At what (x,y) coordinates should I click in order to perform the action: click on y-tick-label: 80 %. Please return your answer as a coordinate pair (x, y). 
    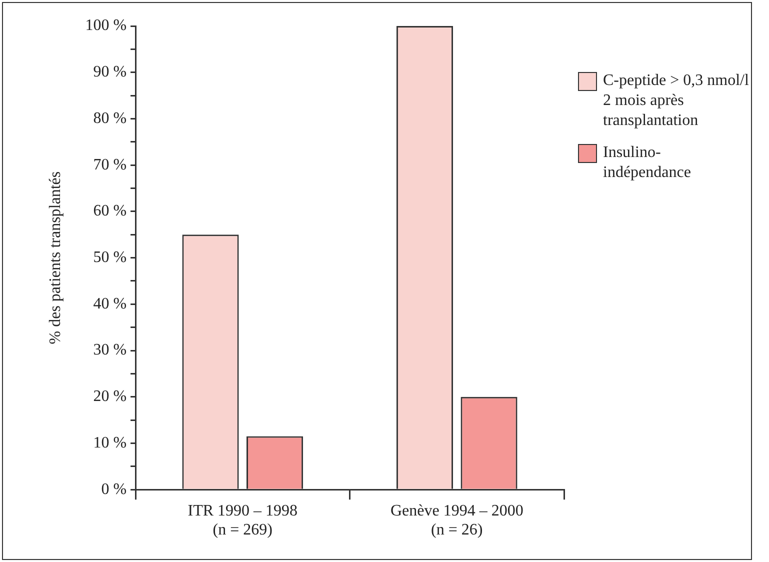
    Looking at the image, I should click on (110, 118).